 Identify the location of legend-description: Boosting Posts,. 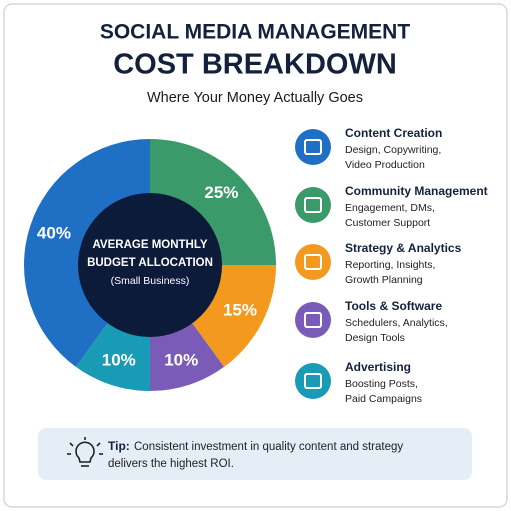
(381, 384).